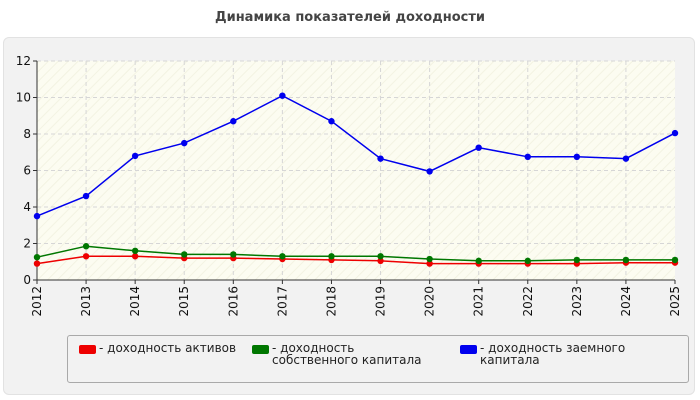 The width and height of the screenshot is (700, 400). I want to click on y-tick-label: 8, so click(27, 134).